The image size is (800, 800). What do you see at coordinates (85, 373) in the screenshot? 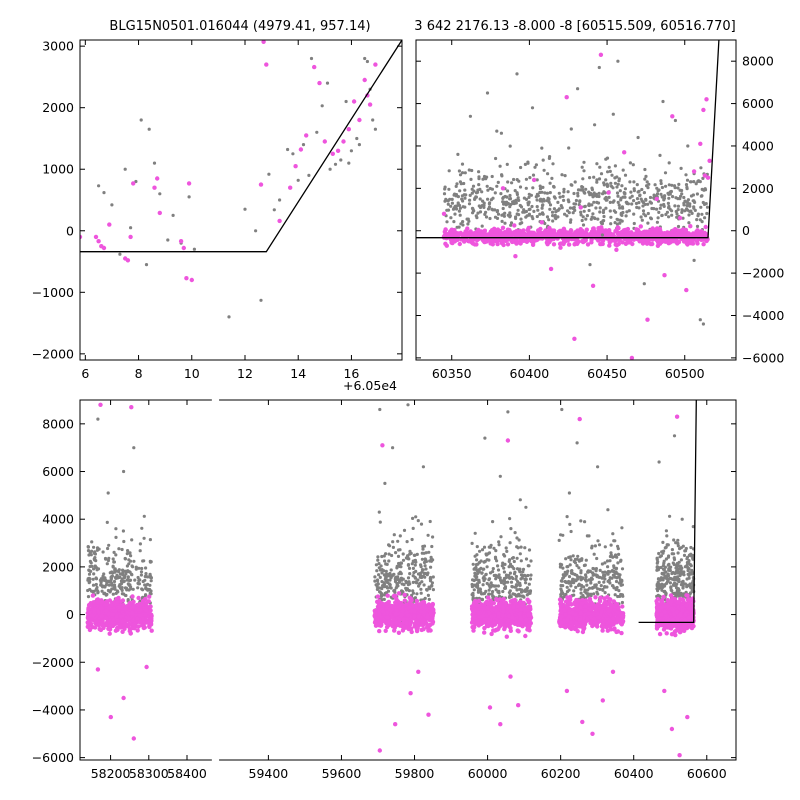
I see `x-tick-label: 6` at bounding box center [85, 373].